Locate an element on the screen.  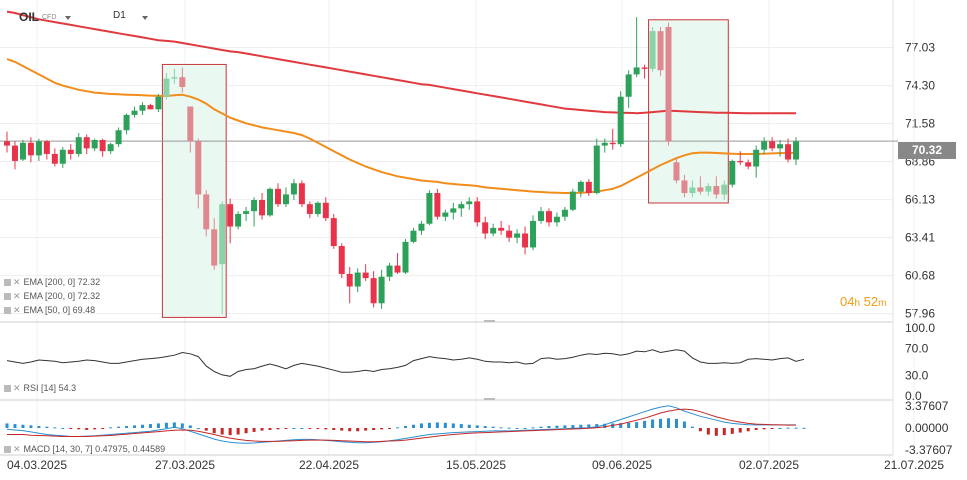
price-axis-tick-label: 60.68 is located at coordinates (920, 276).